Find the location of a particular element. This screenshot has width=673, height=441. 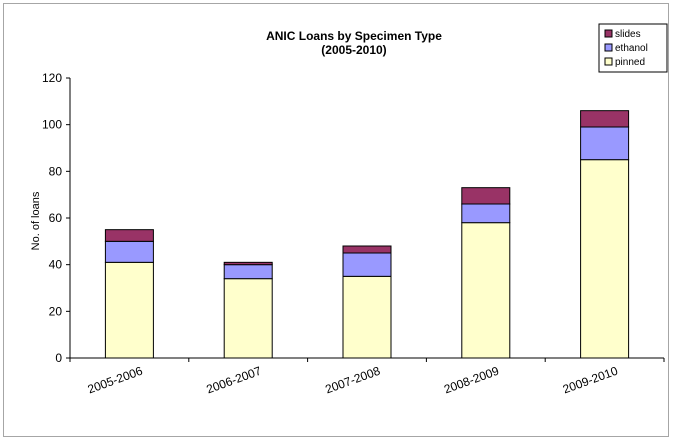

legend-swatch-pinned is located at coordinates (608, 61).